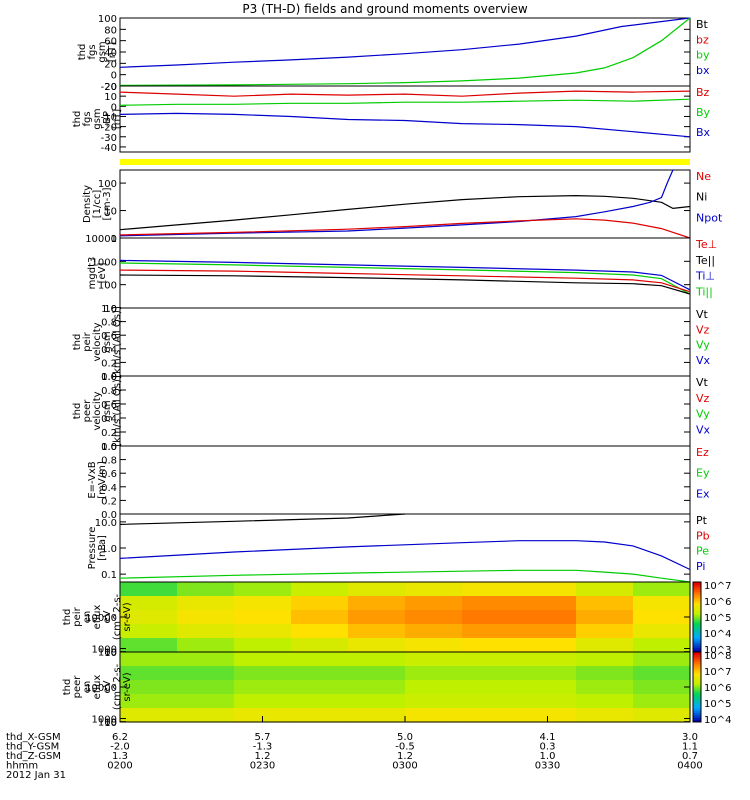 This screenshot has width=750, height=800. Describe the element at coordinates (703, 70) in the screenshot. I see `legend-entry: bx` at that location.